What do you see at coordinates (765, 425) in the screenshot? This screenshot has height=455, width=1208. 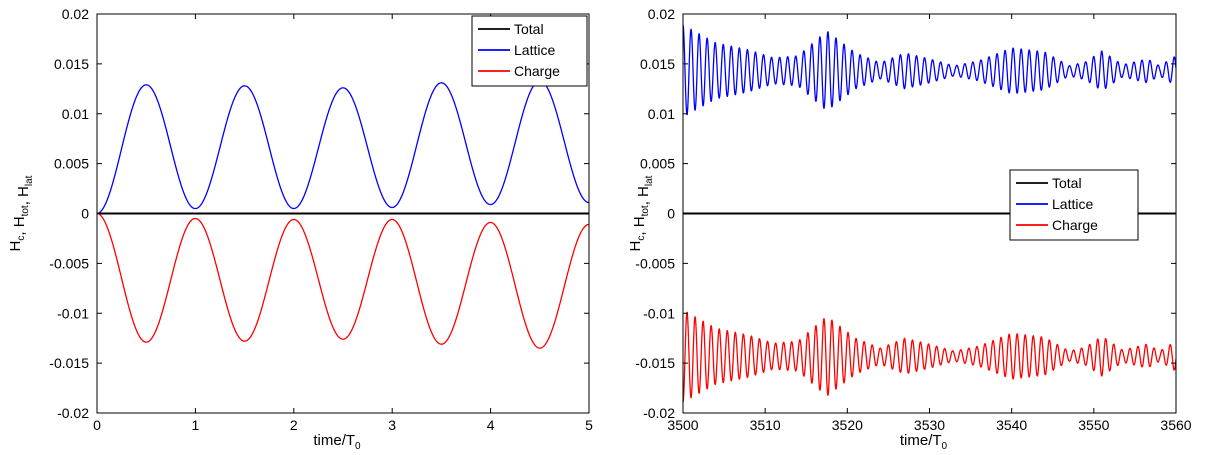 I see `x-tick-label: 3510` at bounding box center [765, 425].